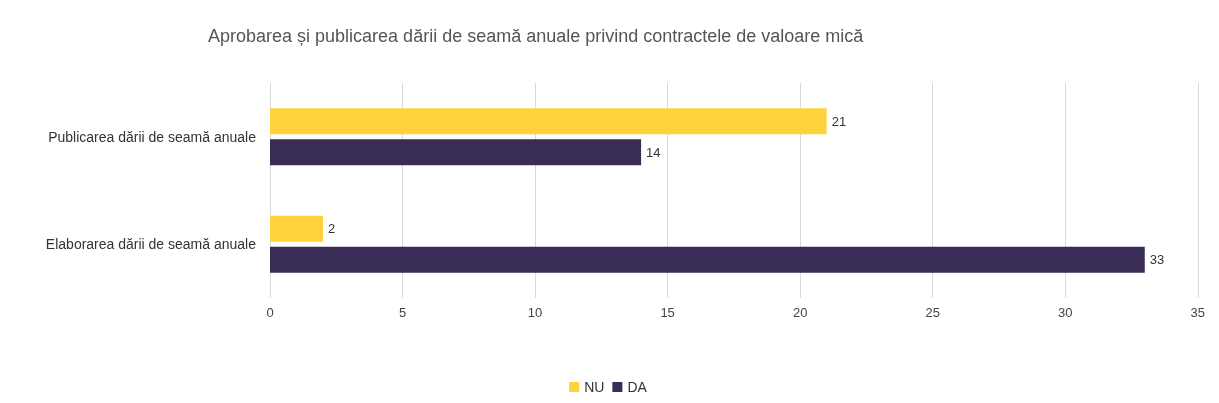 Image resolution: width=1219 pixels, height=403 pixels. I want to click on x-tick-label: 35, so click(1197, 312).